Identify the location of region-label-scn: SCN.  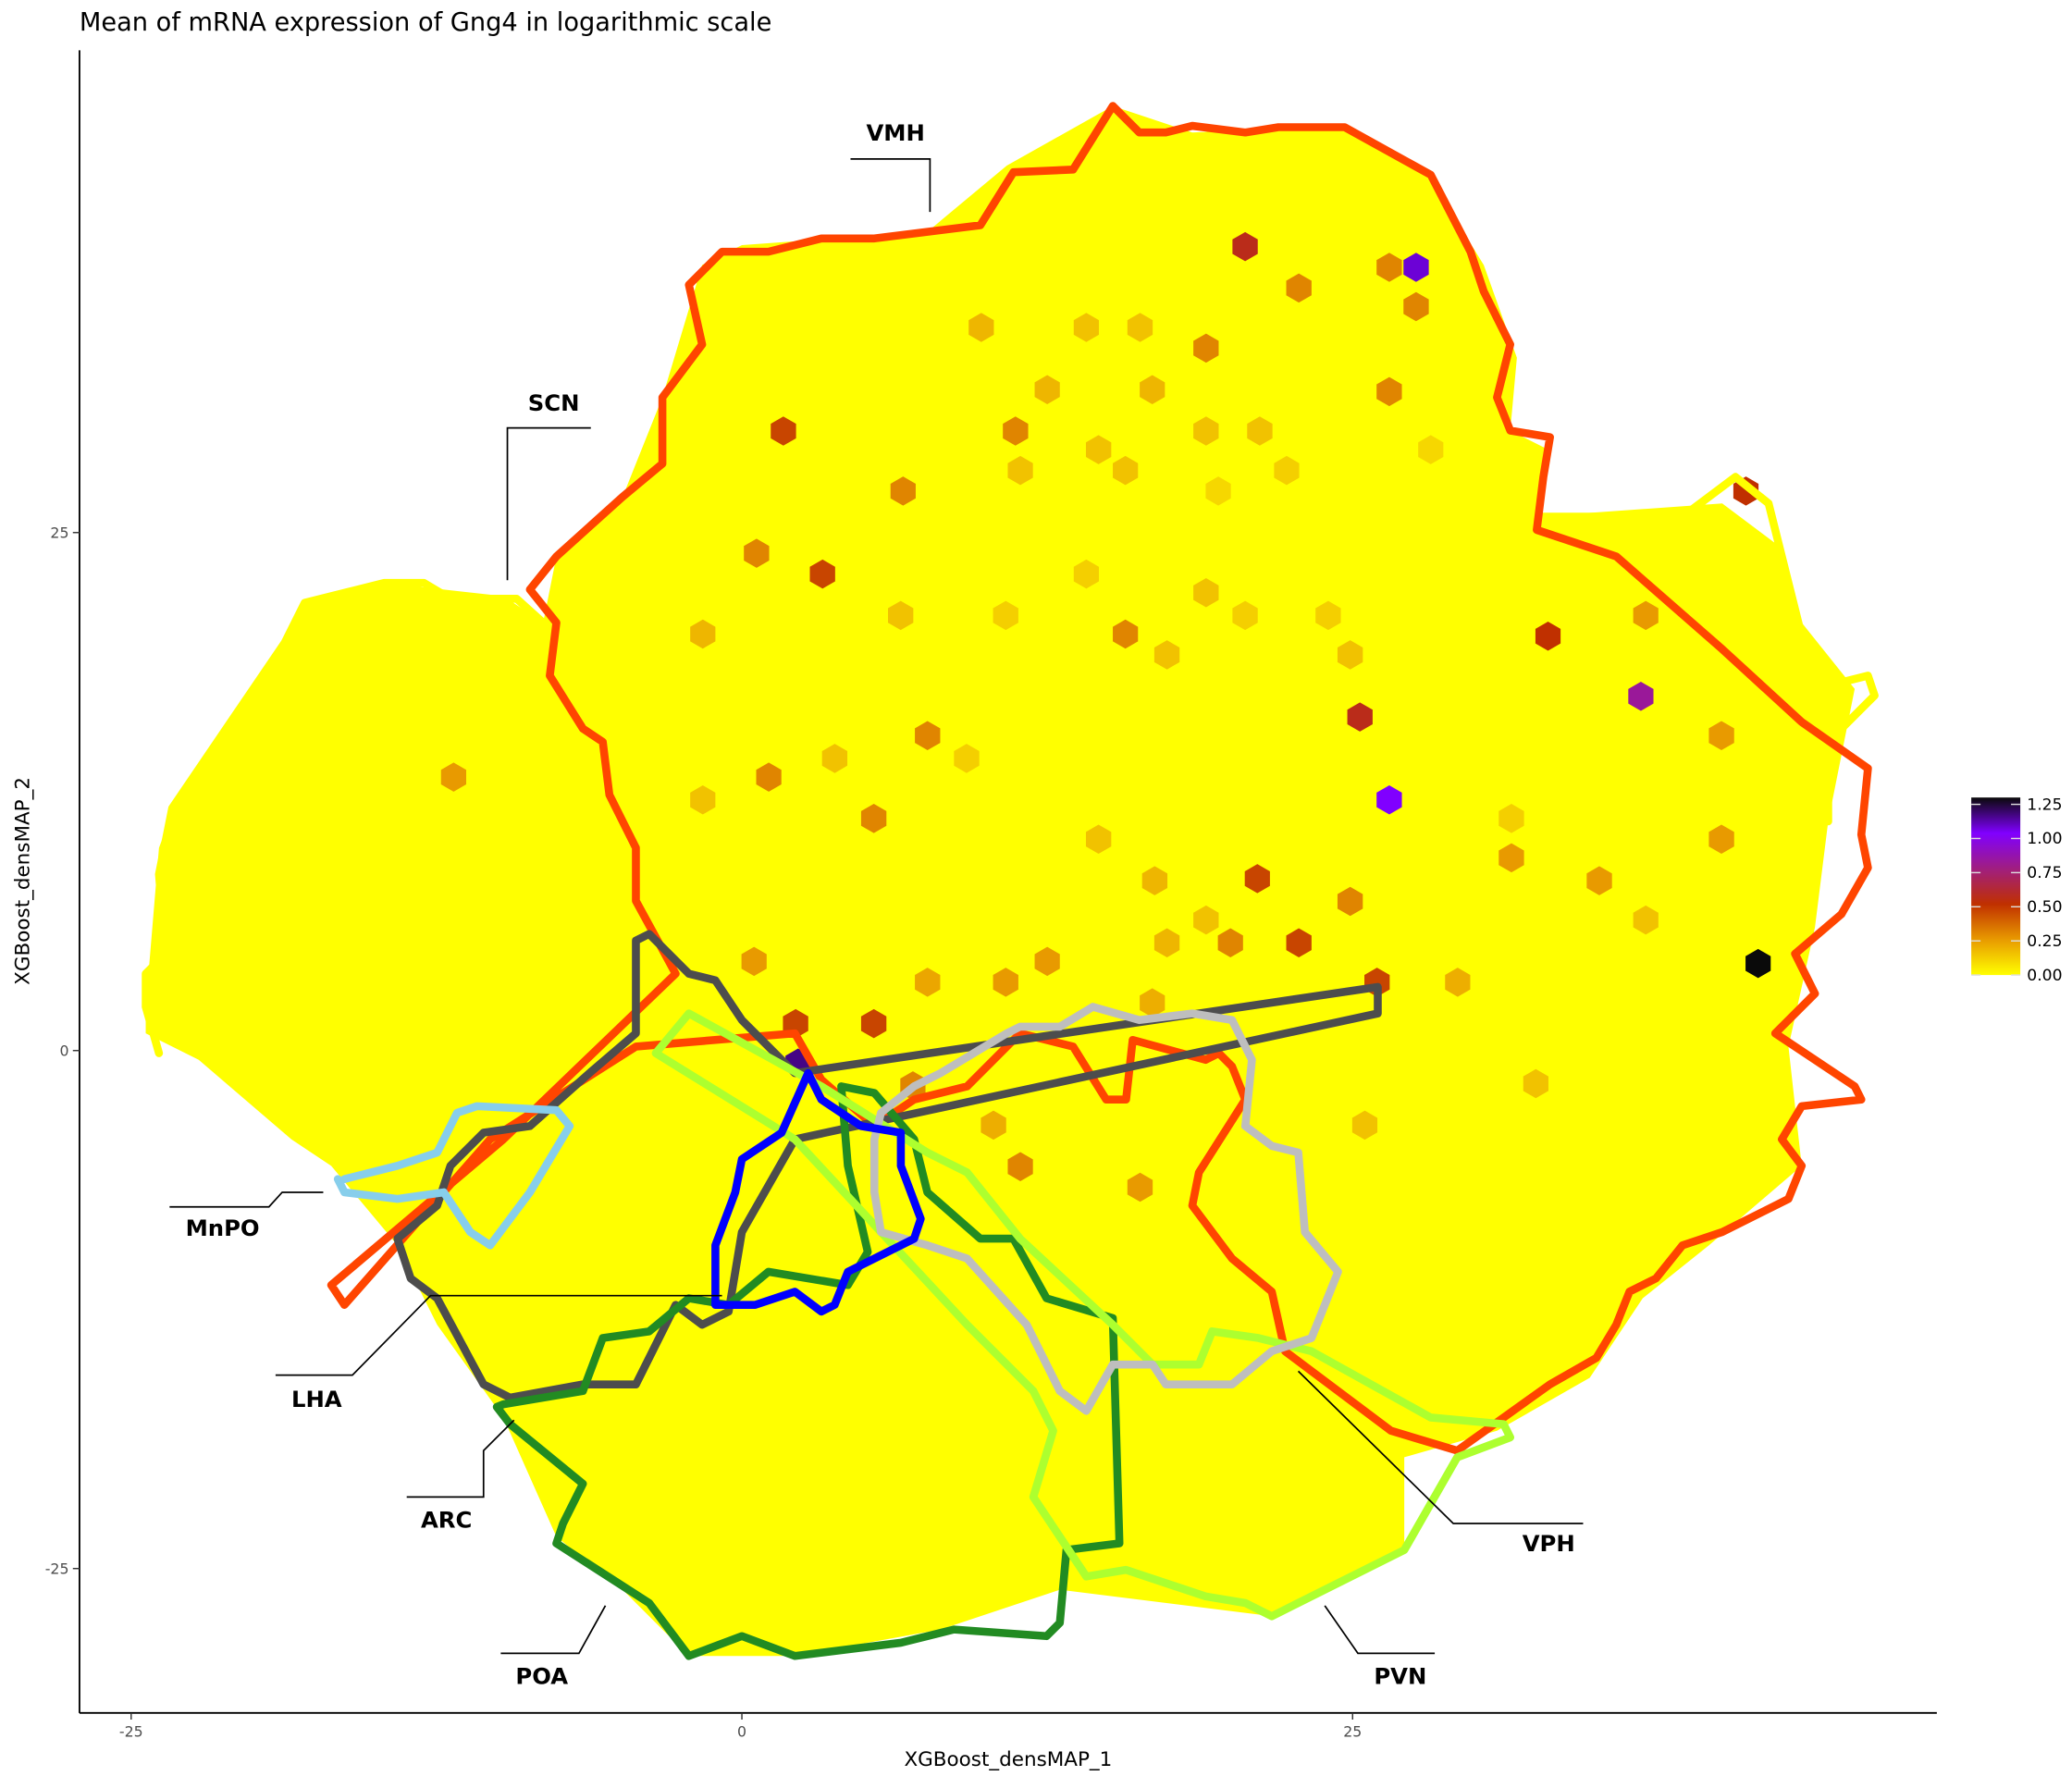
(554, 403).